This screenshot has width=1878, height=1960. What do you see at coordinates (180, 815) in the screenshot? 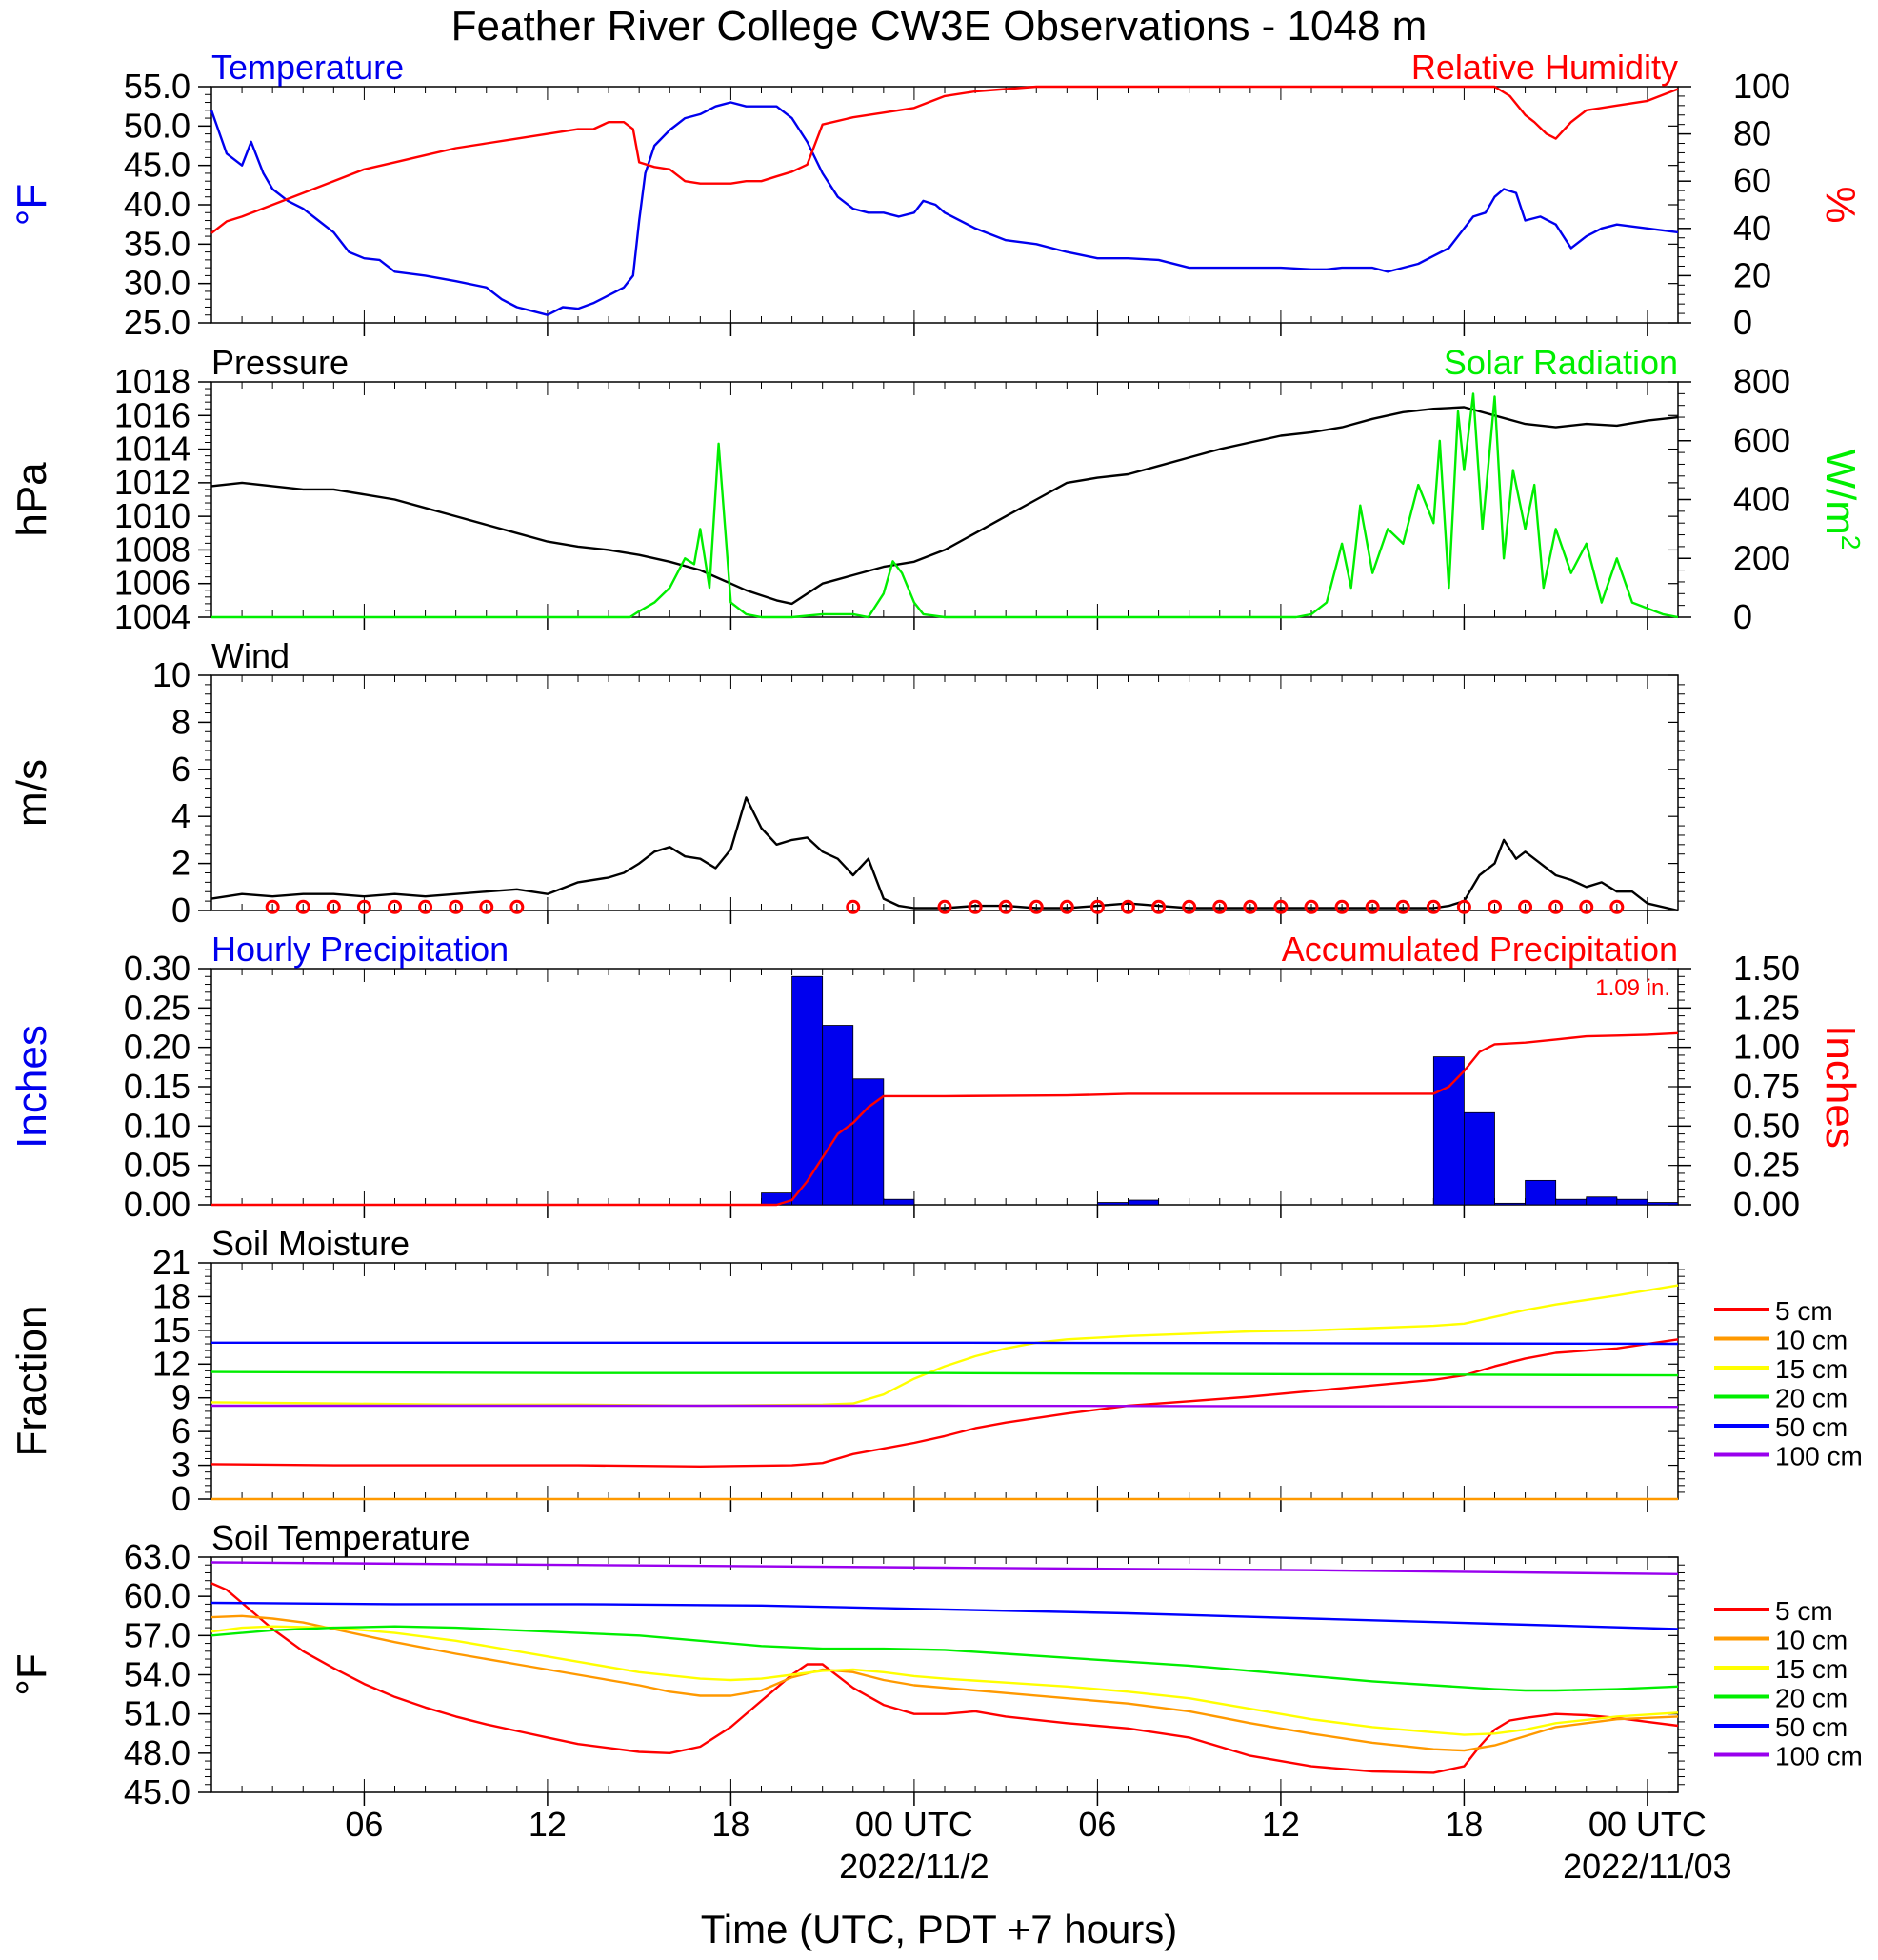
I see `y-tick-label: 4` at bounding box center [180, 815].